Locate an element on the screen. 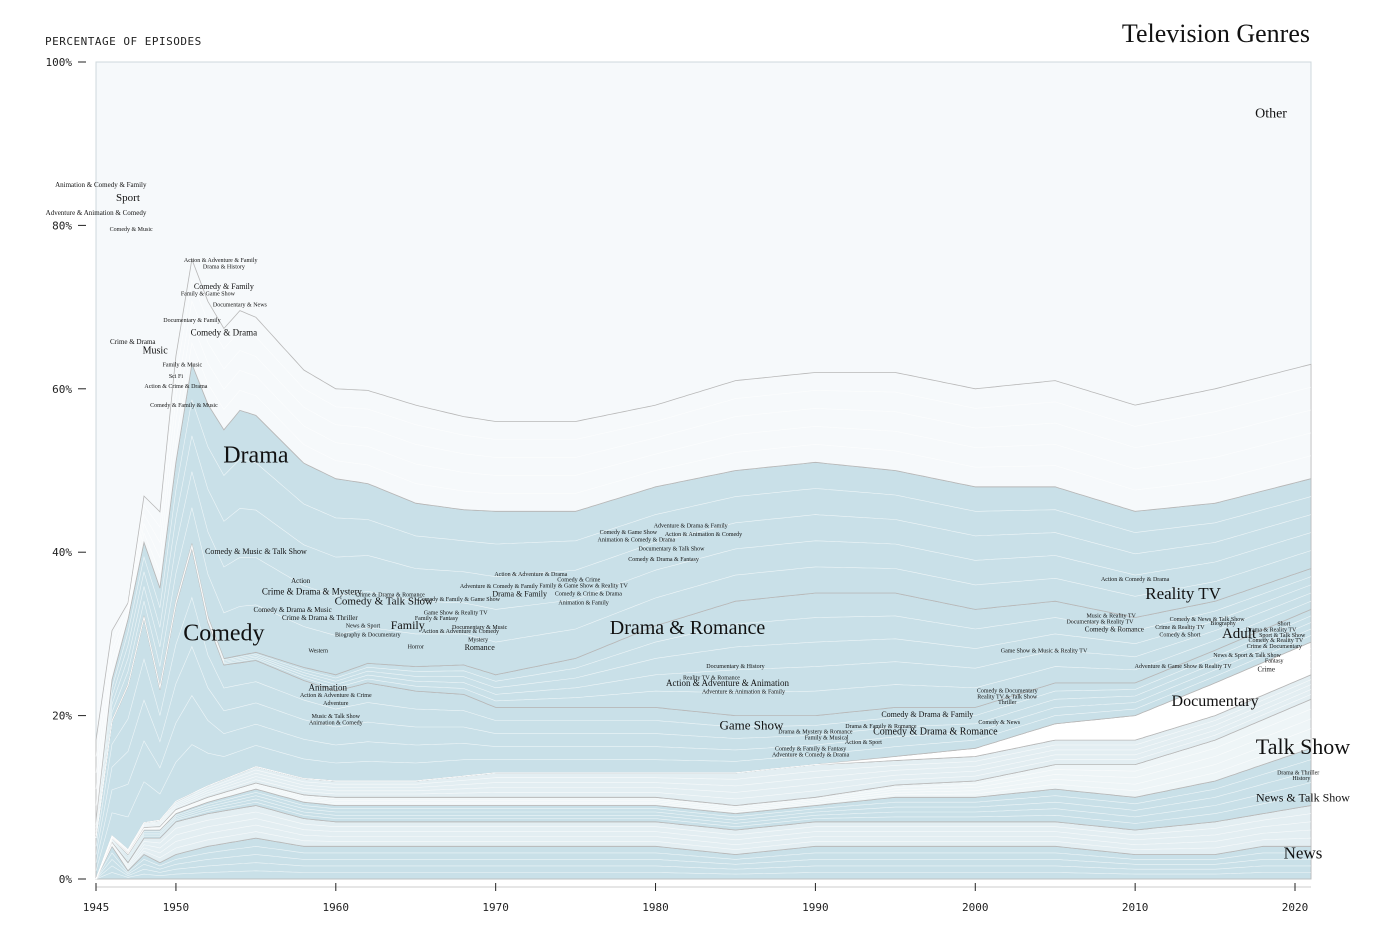 This screenshot has width=1400, height=943. y-tick-label: 40% is located at coordinates (62, 552).